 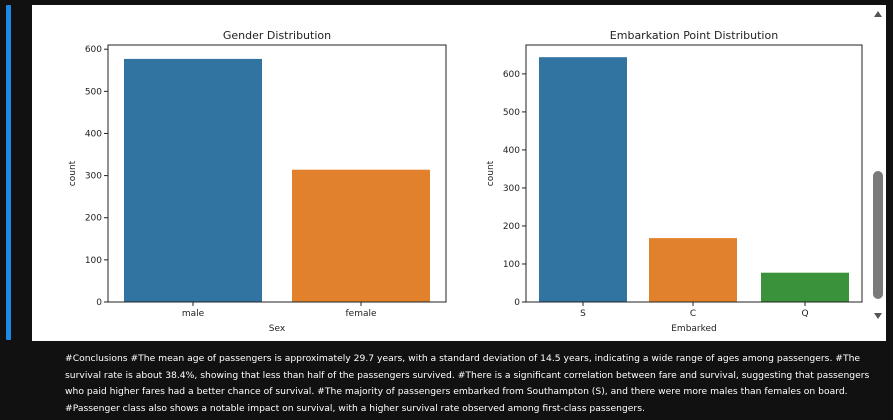 I want to click on x-tick-label: C, so click(x=693, y=314).